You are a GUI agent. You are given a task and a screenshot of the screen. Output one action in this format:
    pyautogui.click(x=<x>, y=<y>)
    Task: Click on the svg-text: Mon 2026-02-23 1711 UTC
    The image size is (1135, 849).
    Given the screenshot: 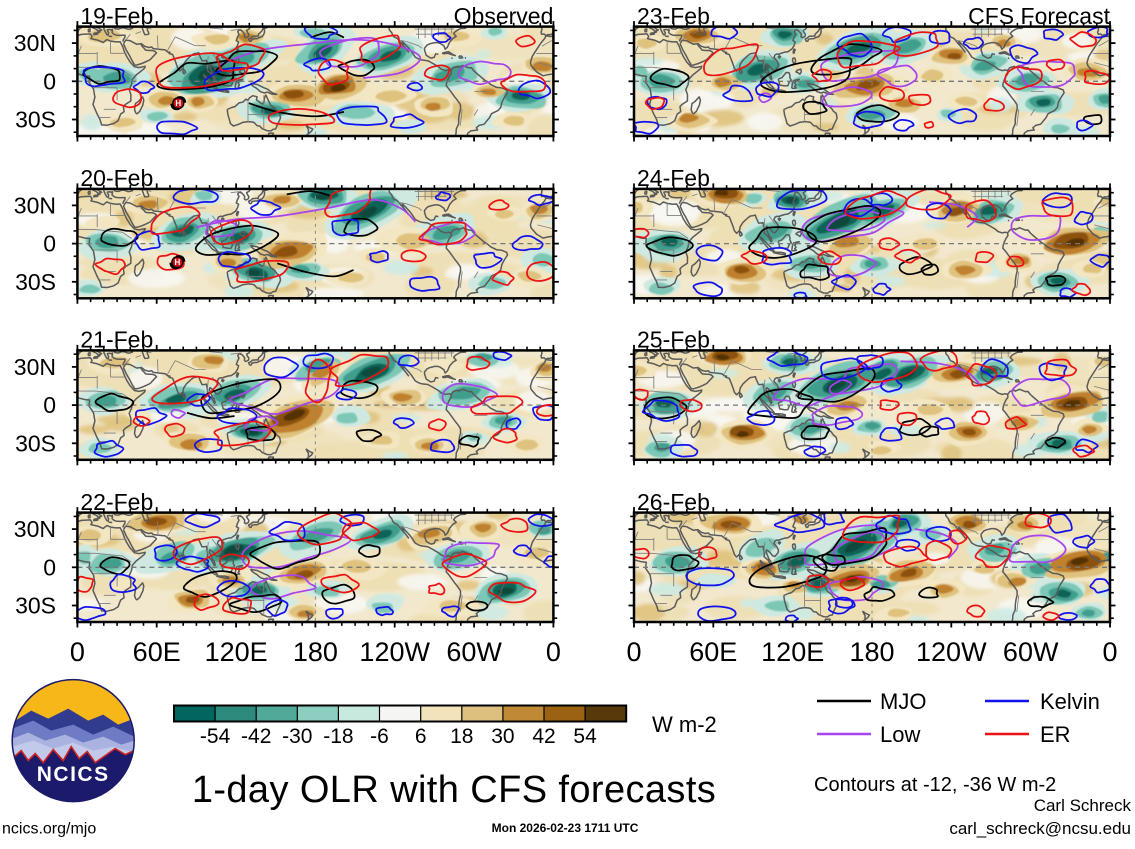 What is the action you would take?
    pyautogui.click(x=565, y=828)
    